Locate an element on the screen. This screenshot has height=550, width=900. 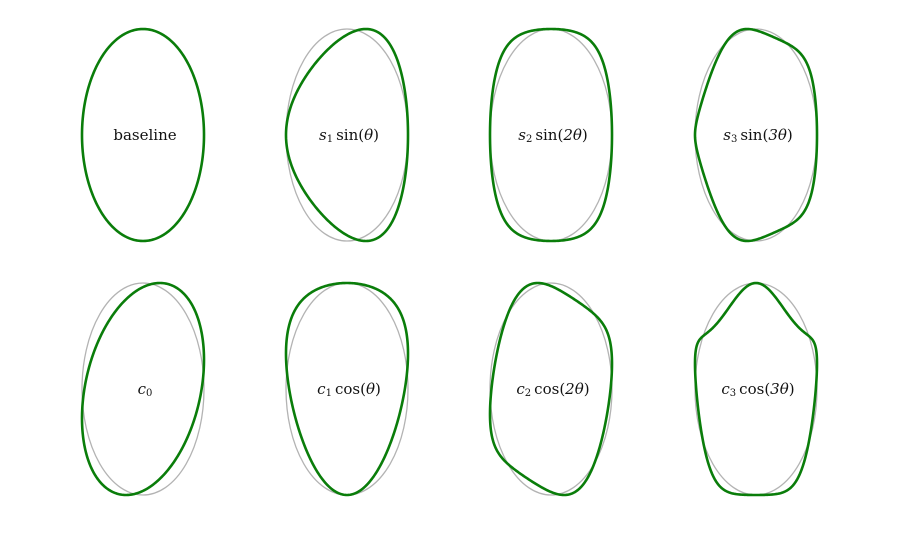
panel-baseline: baseline is located at coordinates (143, 135).